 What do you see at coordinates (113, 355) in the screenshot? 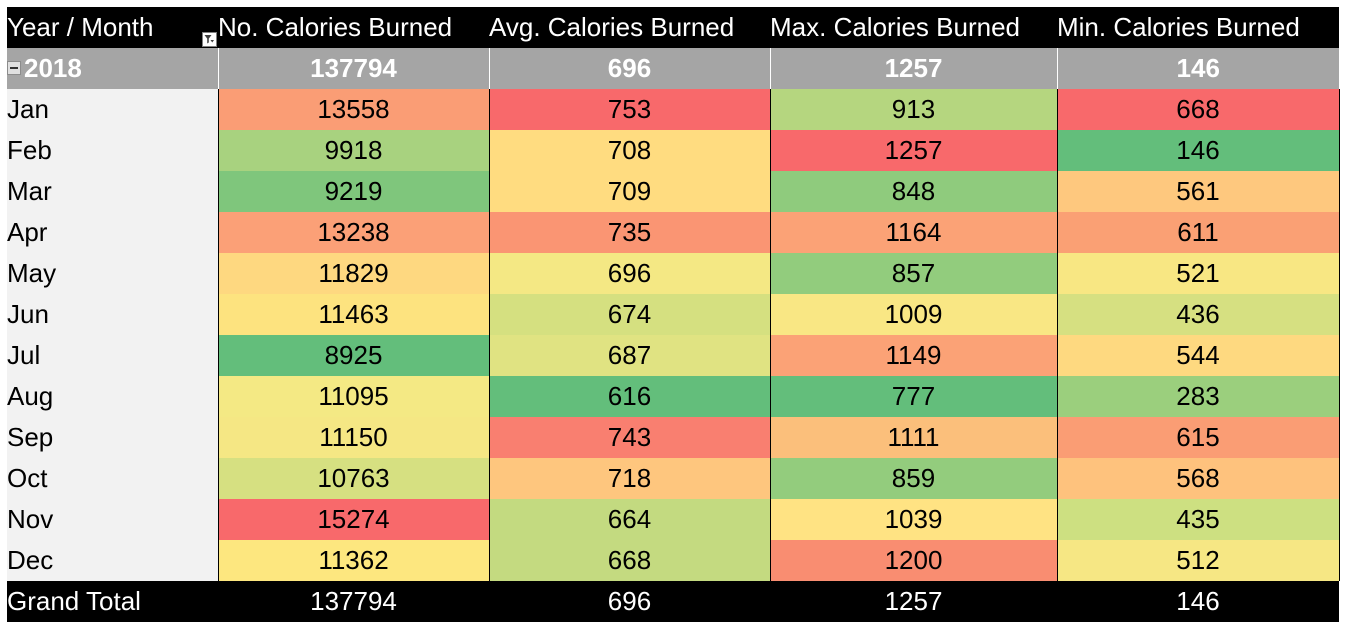
I see `month-label-cell: Jul` at bounding box center [113, 355].